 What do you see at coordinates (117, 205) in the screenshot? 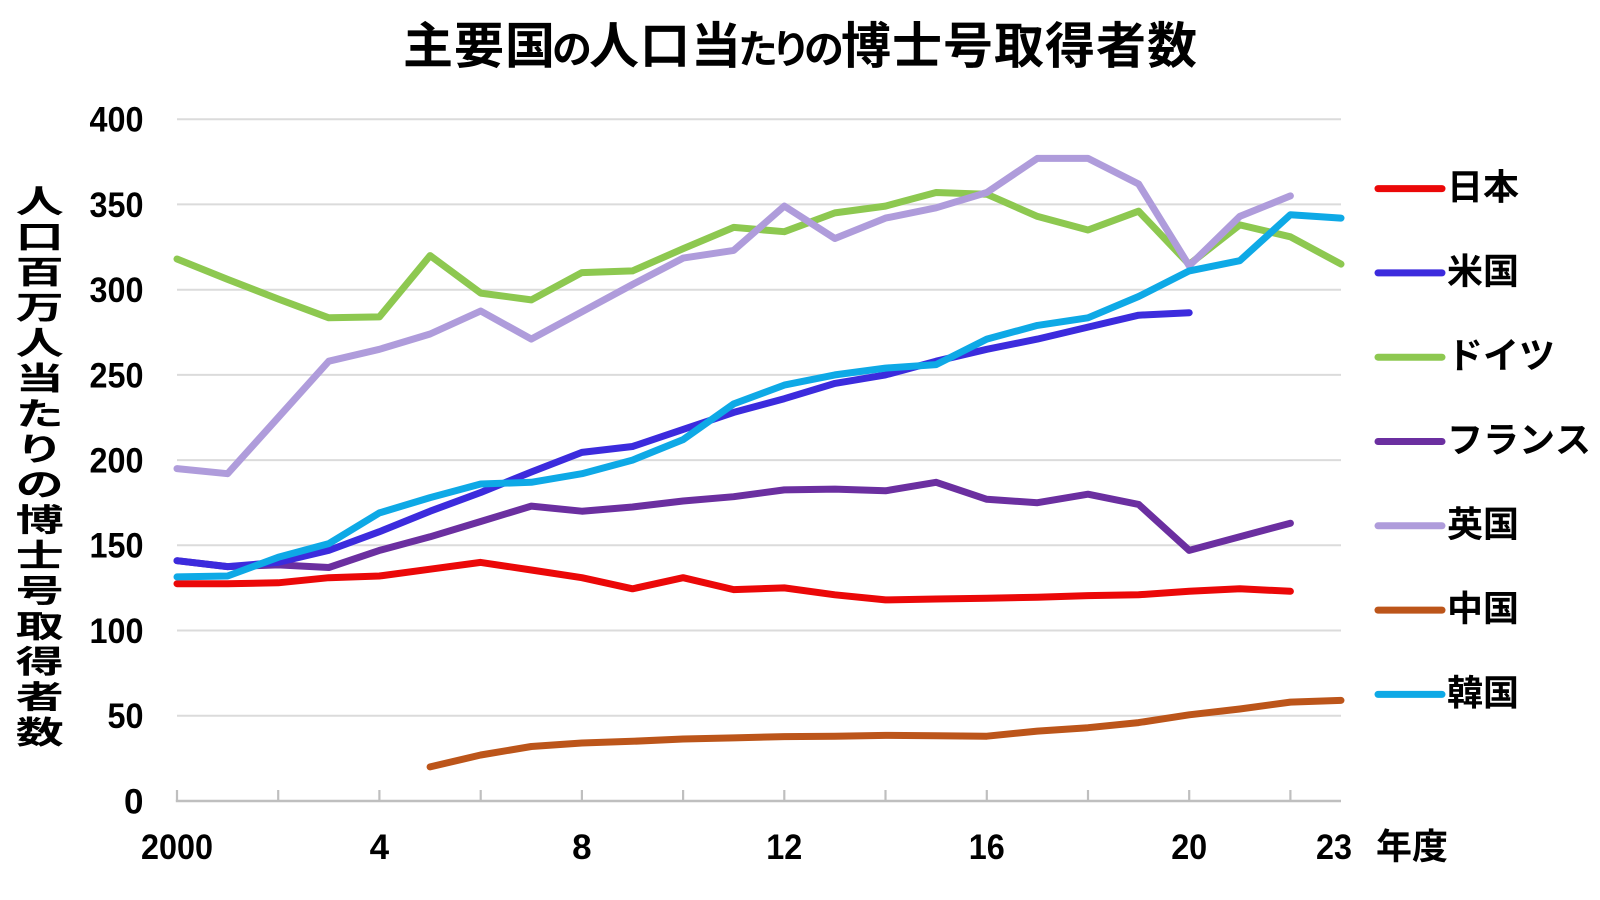
I see `svg-text: 350` at bounding box center [117, 205].